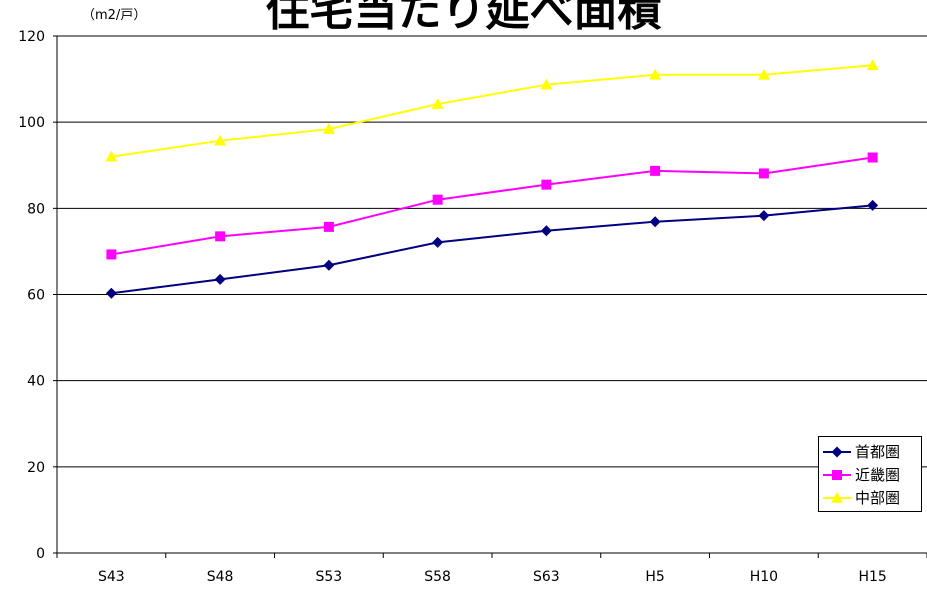  I want to click on x-tick-label: S48, so click(220, 577).